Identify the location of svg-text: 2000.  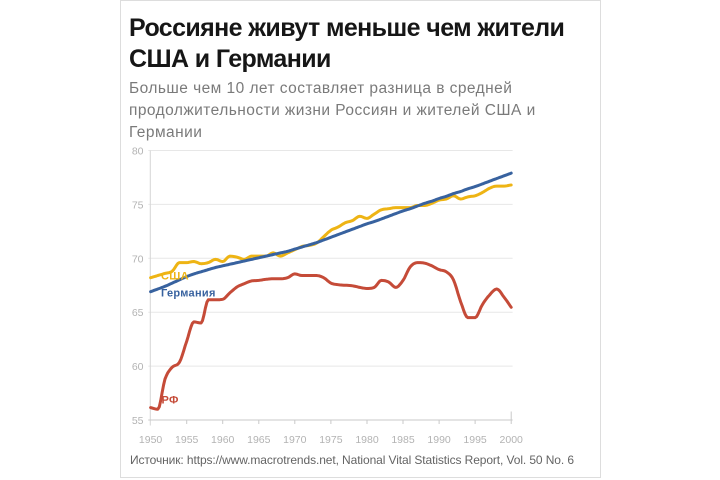
(512, 440).